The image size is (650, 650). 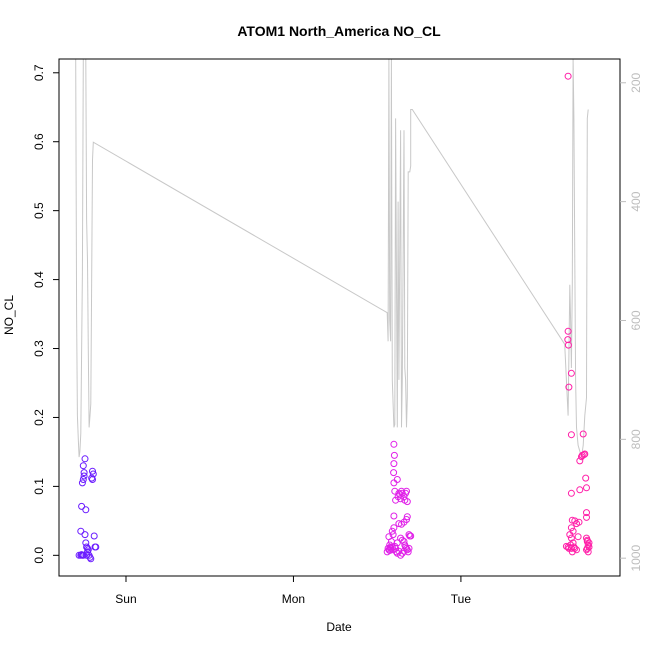 I want to click on y-tick-label: 0.0, so click(x=39, y=555).